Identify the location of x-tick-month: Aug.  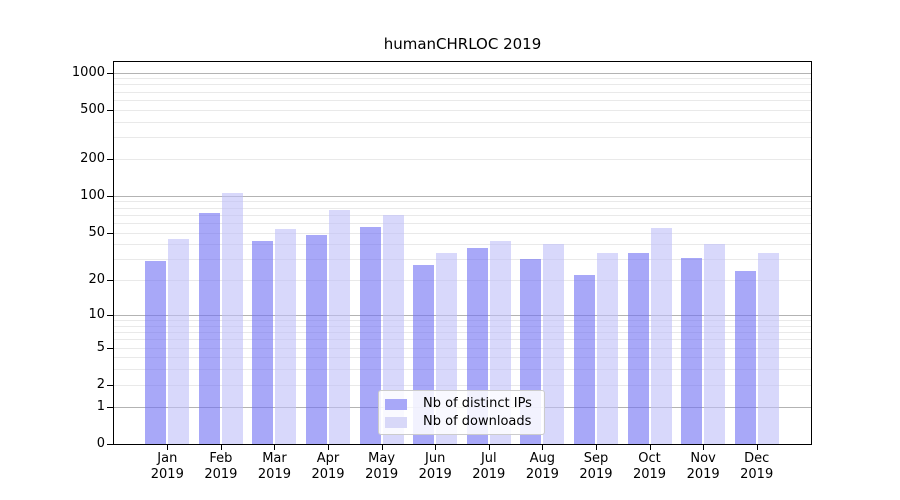
(542, 458).